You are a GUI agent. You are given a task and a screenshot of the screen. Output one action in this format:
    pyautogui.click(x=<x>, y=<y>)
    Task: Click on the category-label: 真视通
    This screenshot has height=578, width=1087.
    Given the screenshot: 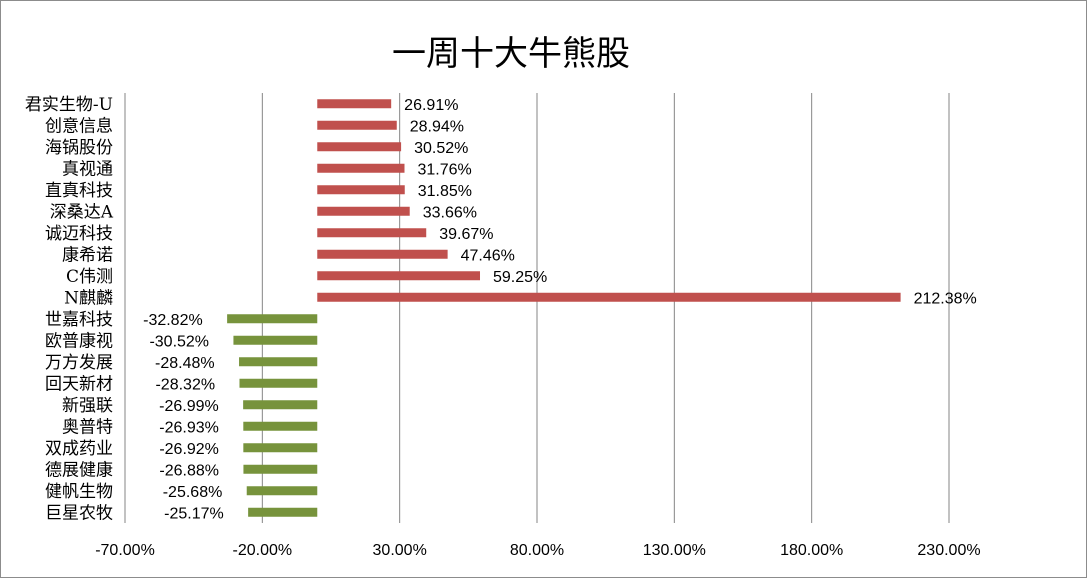 What is the action you would take?
    pyautogui.click(x=87, y=169)
    